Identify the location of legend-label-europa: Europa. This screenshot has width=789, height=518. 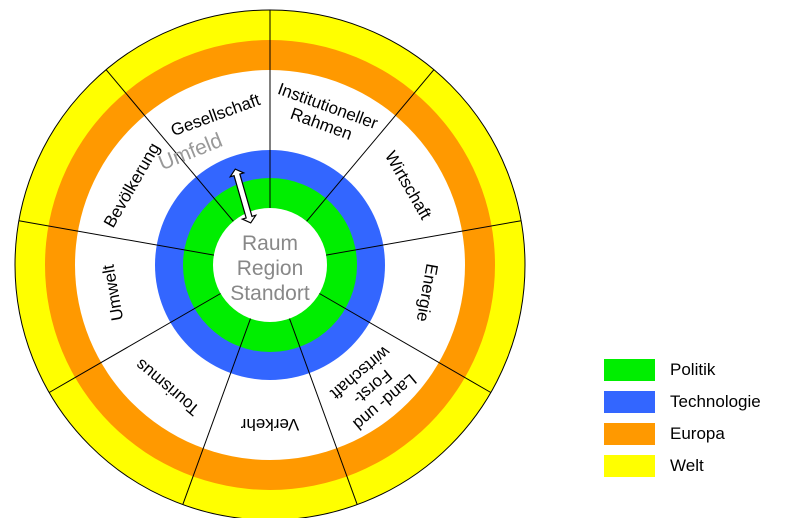
(697, 433).